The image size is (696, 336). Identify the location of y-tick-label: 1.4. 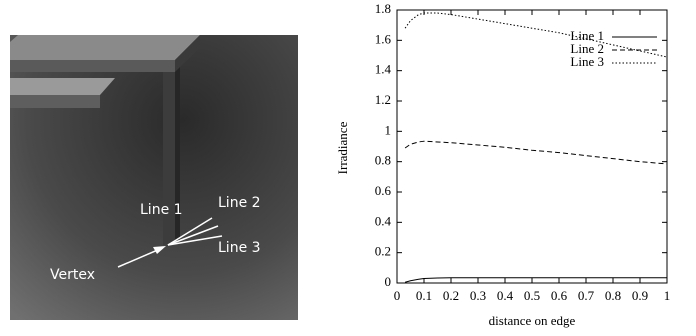
(383, 69).